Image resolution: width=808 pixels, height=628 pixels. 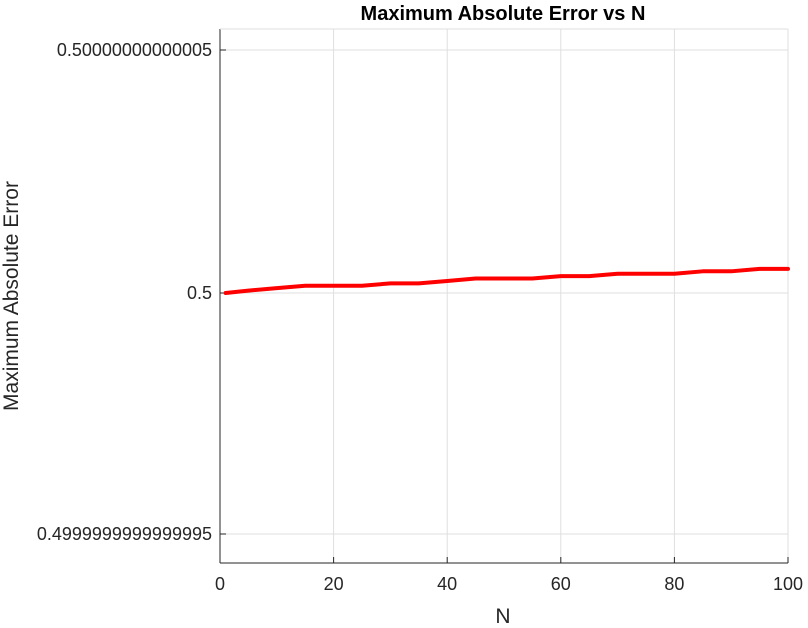 What do you see at coordinates (788, 584) in the screenshot?
I see `x-tick-label: 100` at bounding box center [788, 584].